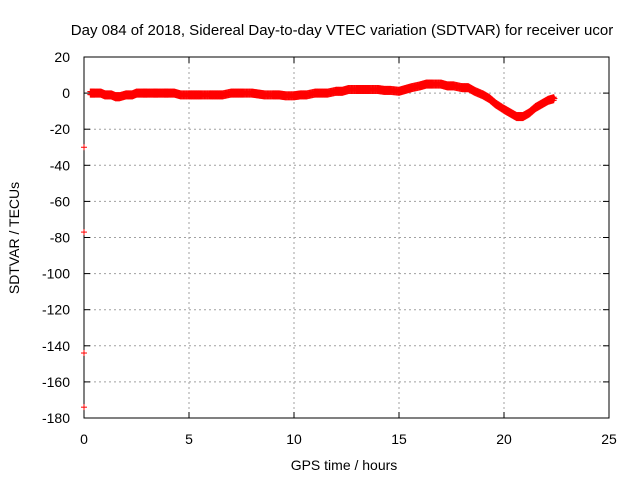  Describe the element at coordinates (56, 346) in the screenshot. I see `y-tick-label: -140` at that location.